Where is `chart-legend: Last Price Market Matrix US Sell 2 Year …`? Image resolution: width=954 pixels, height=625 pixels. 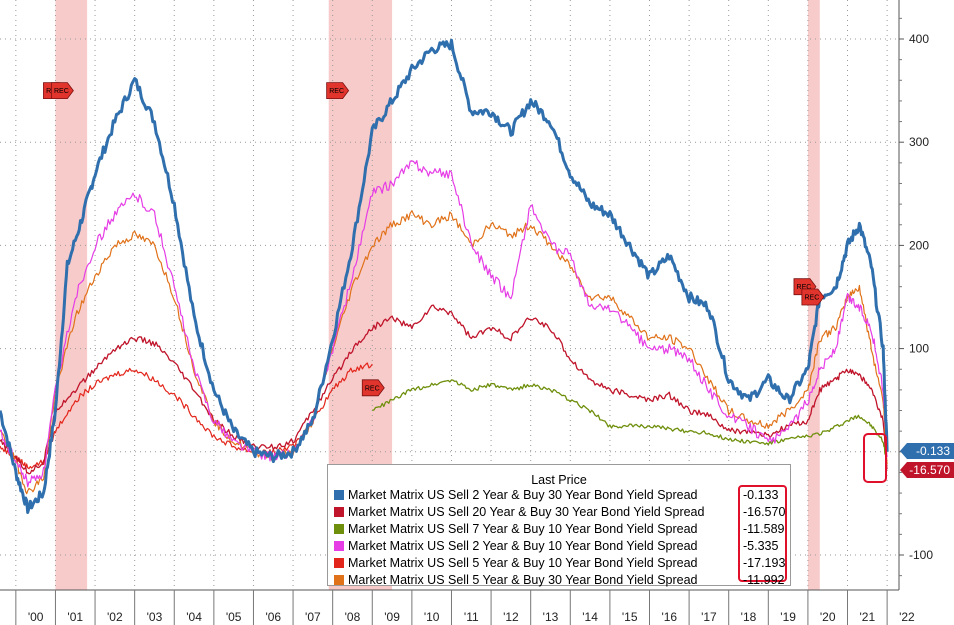 chart-legend: Last Price Market Matrix US Sell 2 Year … is located at coordinates (559, 526).